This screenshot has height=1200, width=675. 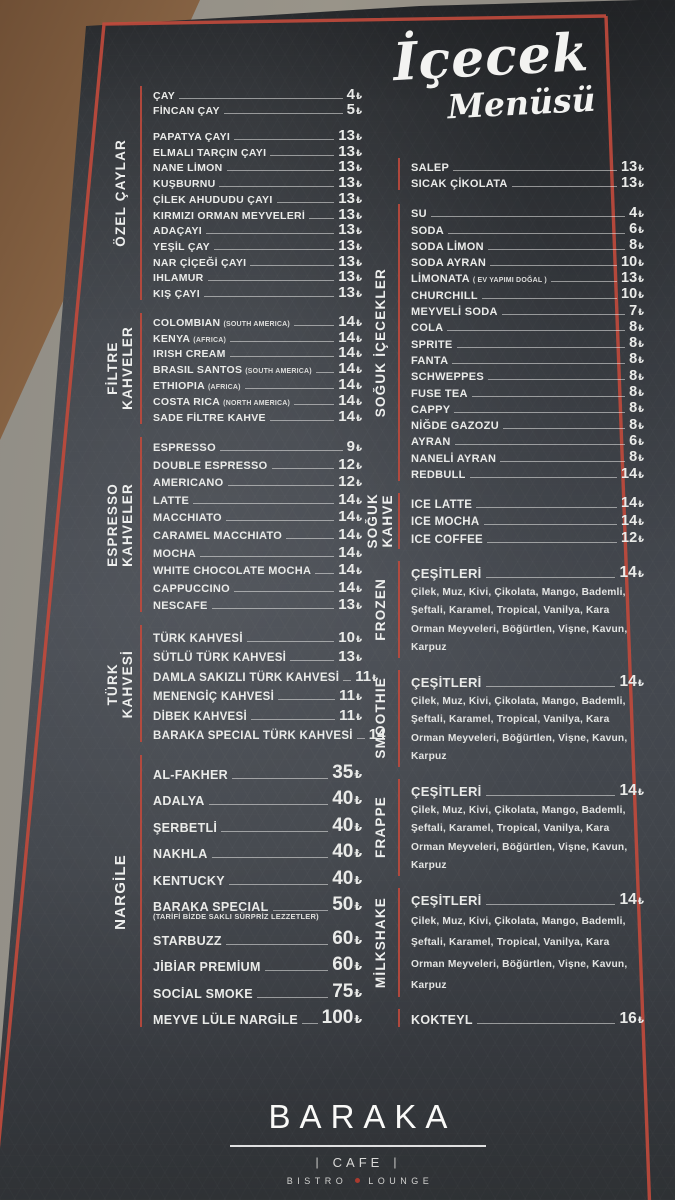 What do you see at coordinates (257, 1014) in the screenshot?
I see `menu-item: MEYVE LÜLE NARGİLE 100₺` at bounding box center [257, 1014].